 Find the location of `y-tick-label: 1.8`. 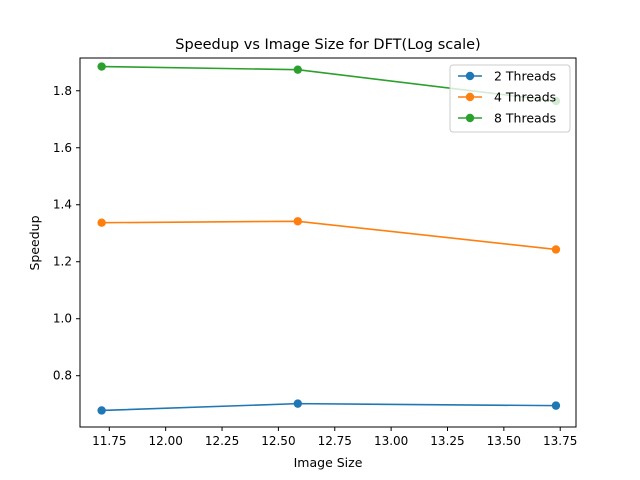

y-tick-label: 1.8 is located at coordinates (62, 91).